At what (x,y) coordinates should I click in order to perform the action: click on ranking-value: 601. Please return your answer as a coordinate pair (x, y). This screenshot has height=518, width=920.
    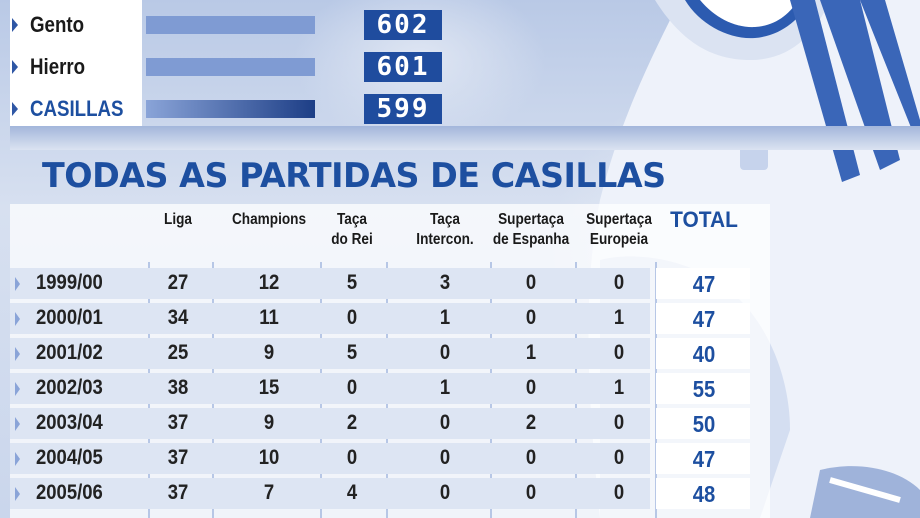
    Looking at the image, I should click on (403, 67).